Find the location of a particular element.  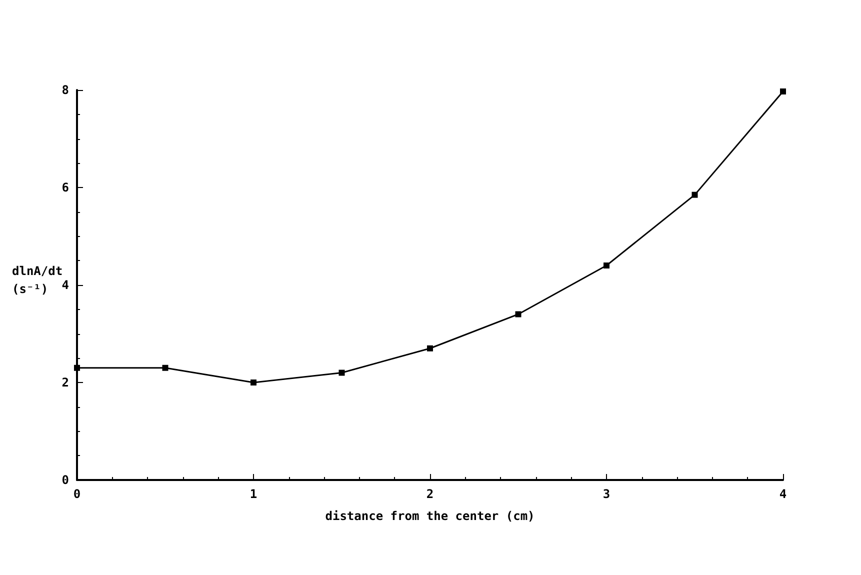

y-tick-label: 8 is located at coordinates (65, 90).